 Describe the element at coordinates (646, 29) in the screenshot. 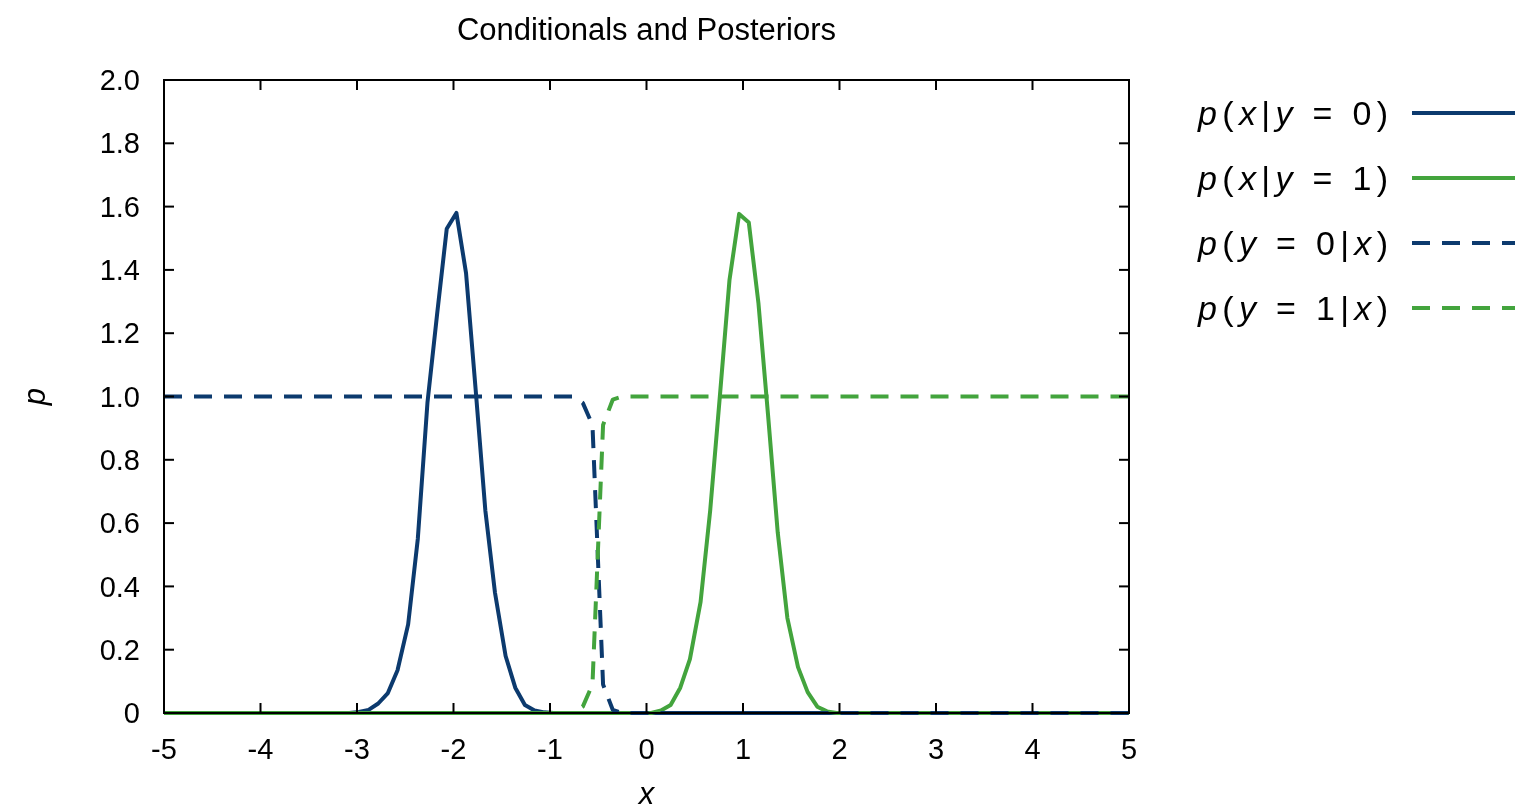

I see `chart-title: Conditionals and Posteriors` at that location.